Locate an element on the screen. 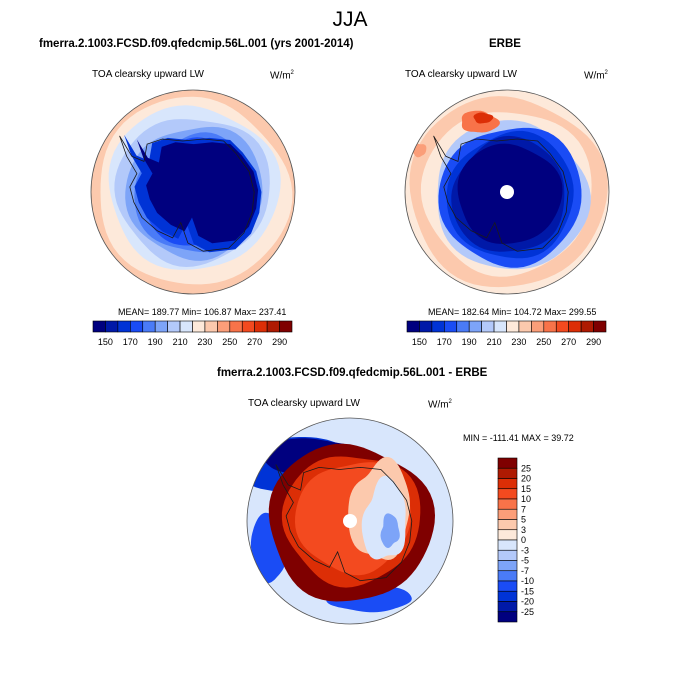 This screenshot has height=700, width=700. colorbar-tick-label: 250 is located at coordinates (229, 342).